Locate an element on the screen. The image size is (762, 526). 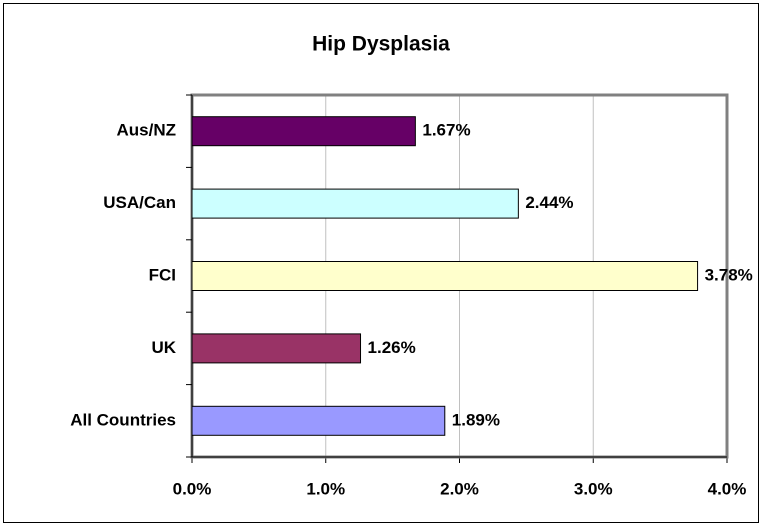
y-tick-label: FCI is located at coordinates (162, 274).